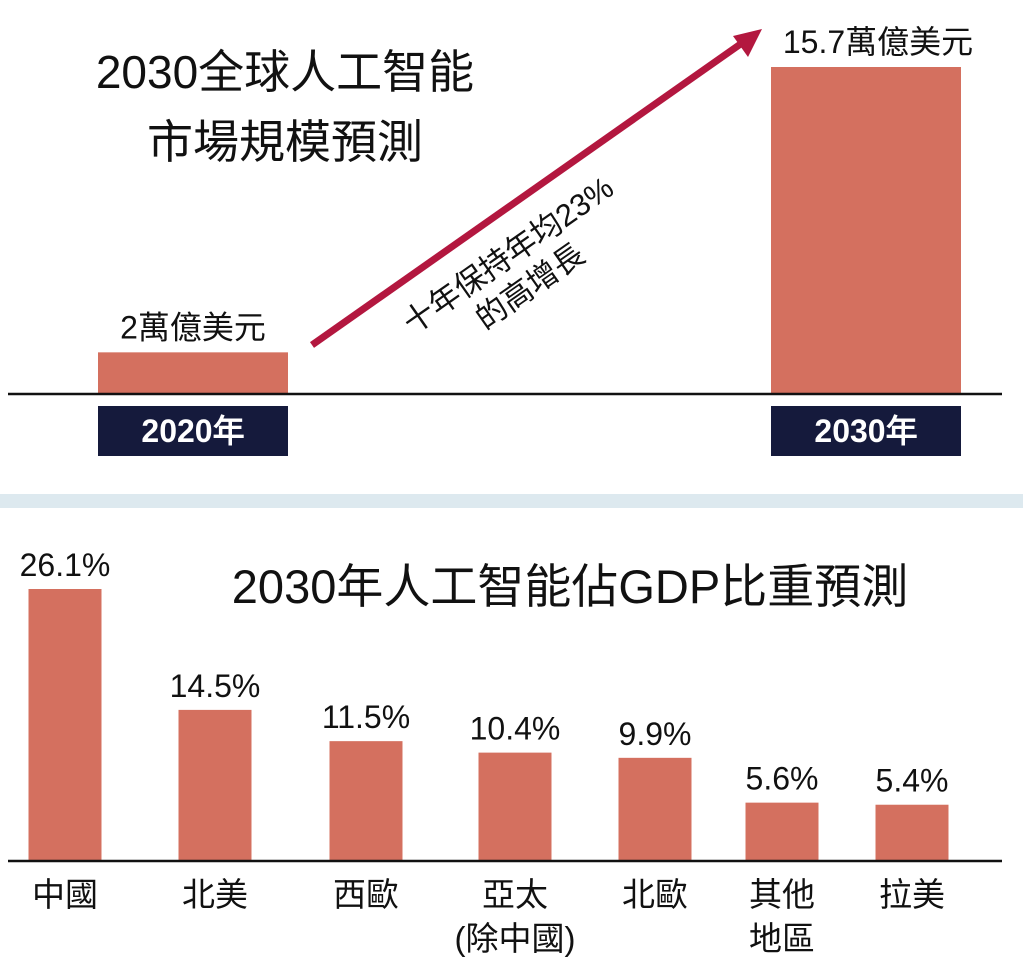 The width and height of the screenshot is (1023, 961). I want to click on x-tick-label: (除中國), so click(515, 938).